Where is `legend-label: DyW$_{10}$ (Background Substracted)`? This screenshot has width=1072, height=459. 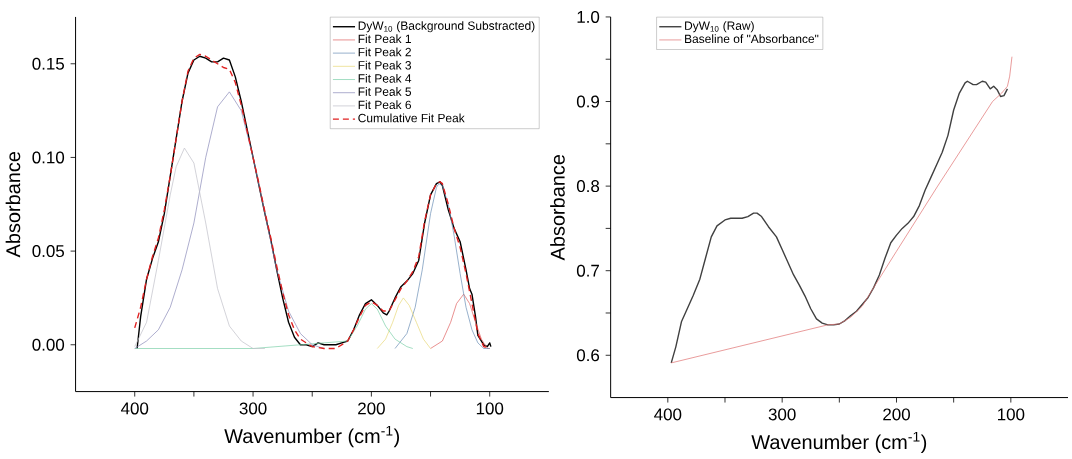
legend-label: DyW$_{10}$ (Background Substracted) is located at coordinates (446, 27).